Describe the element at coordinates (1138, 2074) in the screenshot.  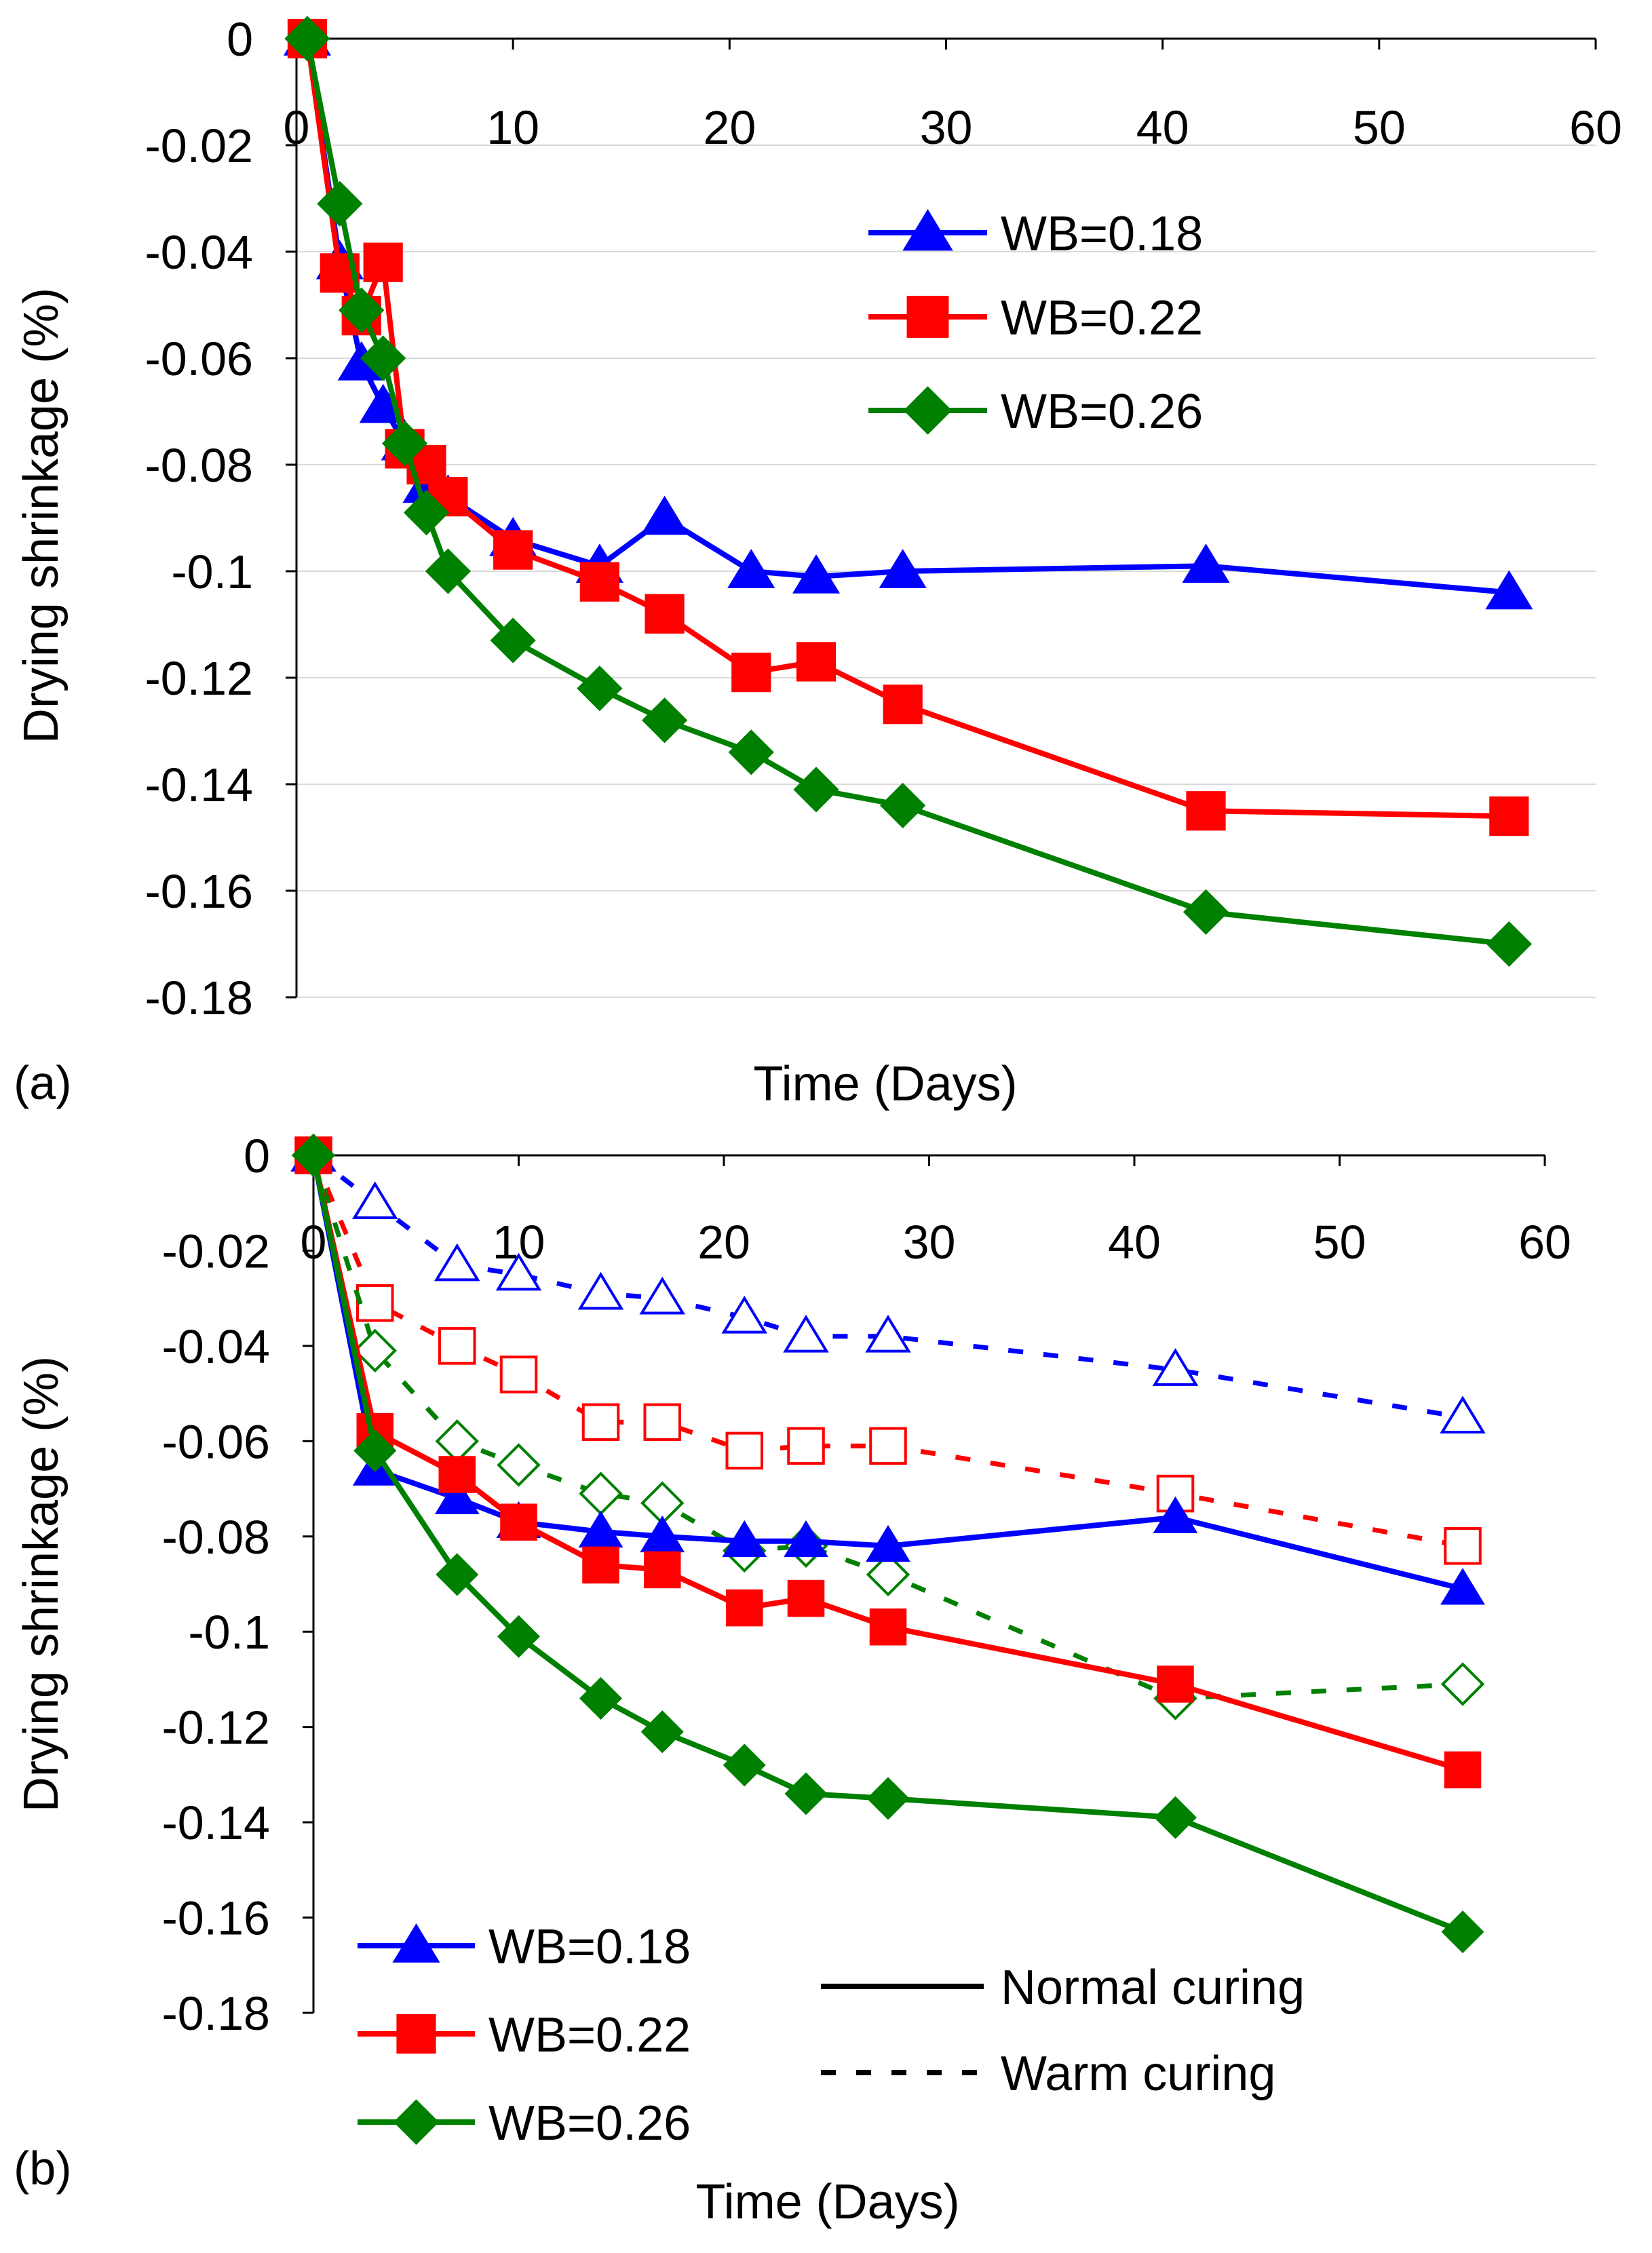
I see `legend-label: Warm curing` at that location.